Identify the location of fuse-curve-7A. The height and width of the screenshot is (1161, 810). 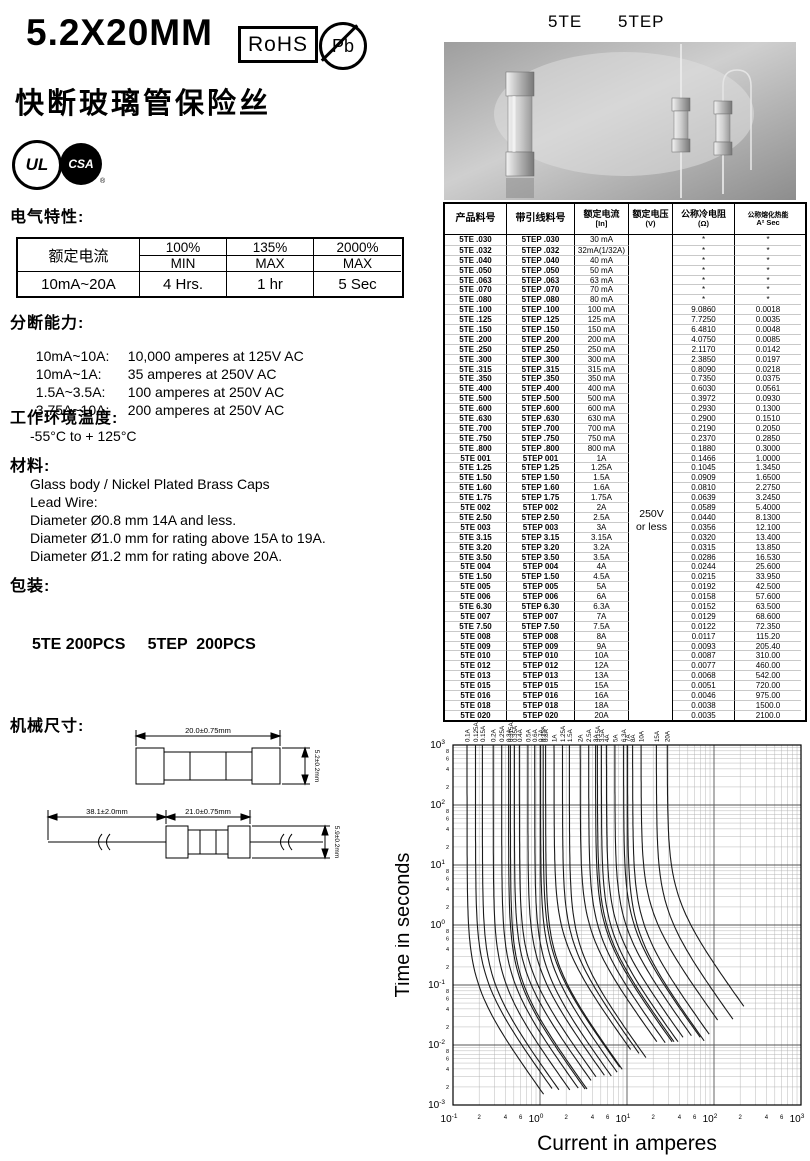
(666, 893).